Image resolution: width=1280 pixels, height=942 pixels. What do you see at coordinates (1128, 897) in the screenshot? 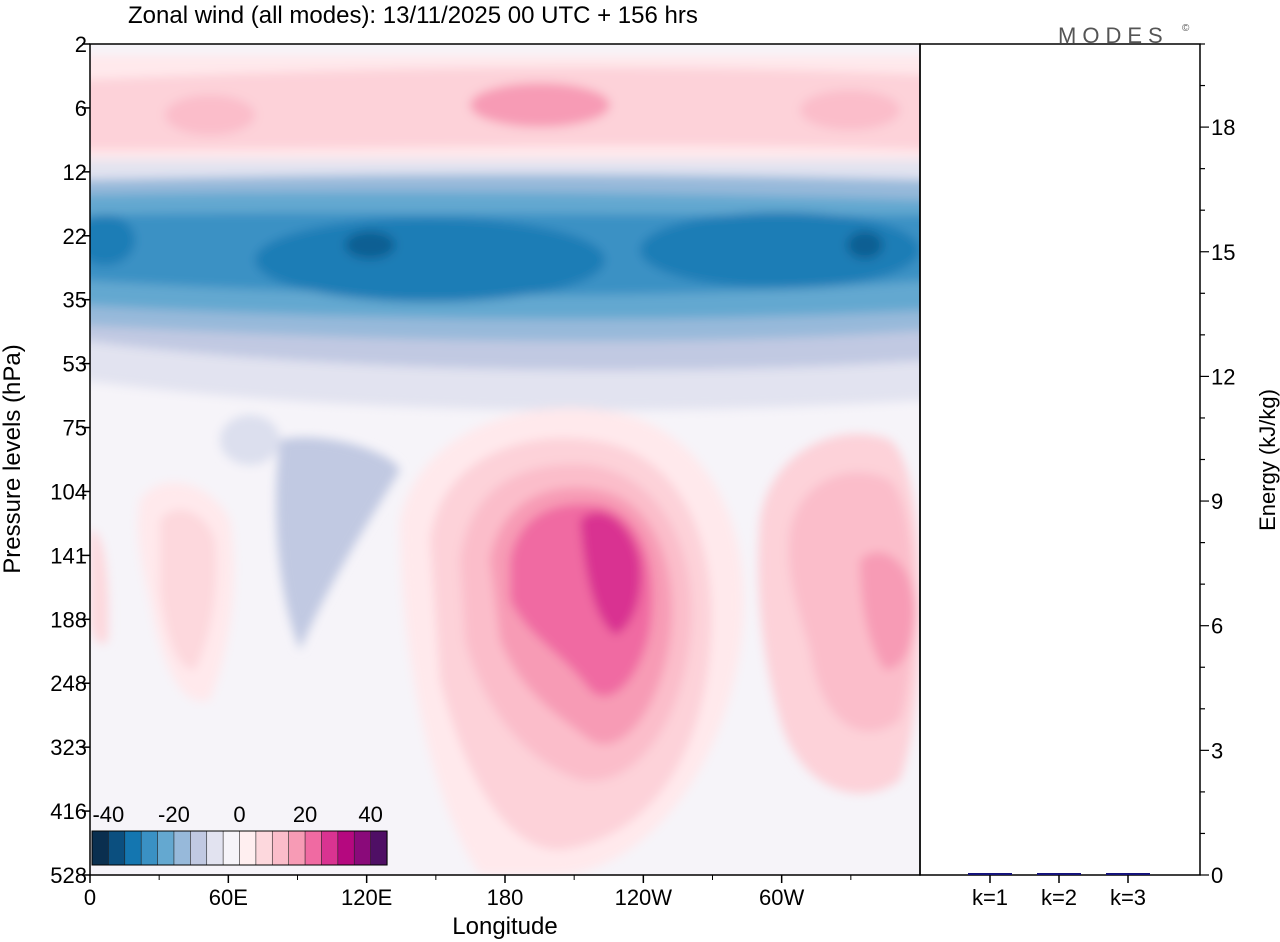
I see `bar-category-label: k=3` at bounding box center [1128, 897].